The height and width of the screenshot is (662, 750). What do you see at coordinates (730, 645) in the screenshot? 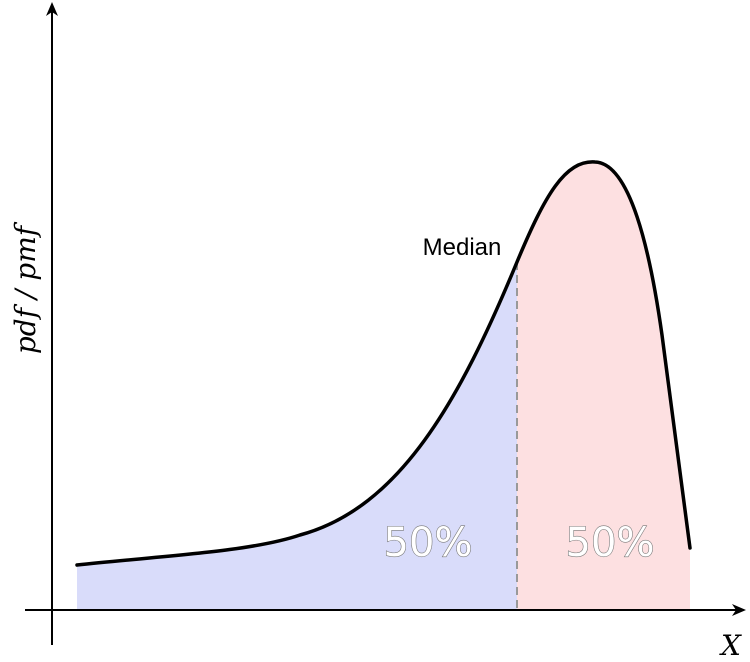
I see `x-axis-label: X` at bounding box center [730, 645].